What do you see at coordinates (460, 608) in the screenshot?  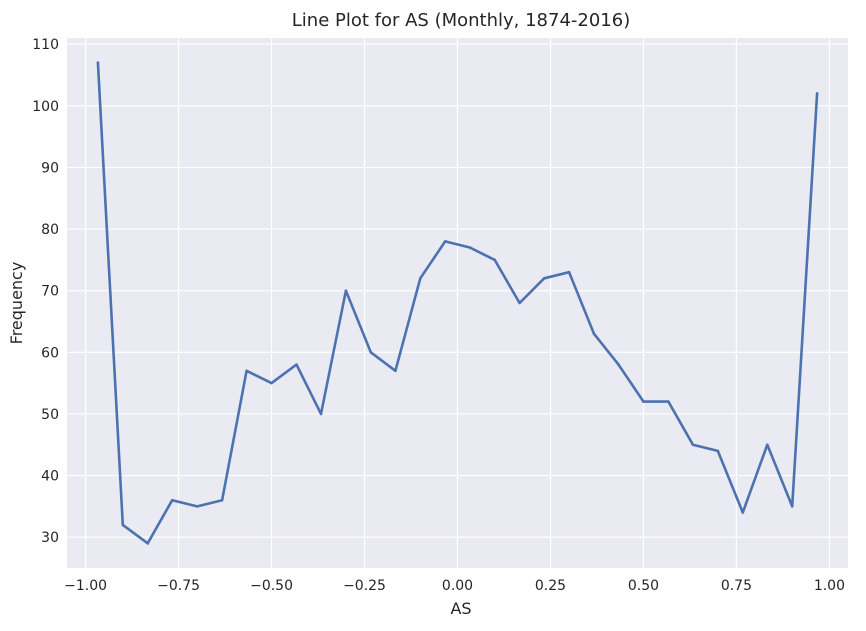 I see `x-axis-label: AS` at bounding box center [460, 608].